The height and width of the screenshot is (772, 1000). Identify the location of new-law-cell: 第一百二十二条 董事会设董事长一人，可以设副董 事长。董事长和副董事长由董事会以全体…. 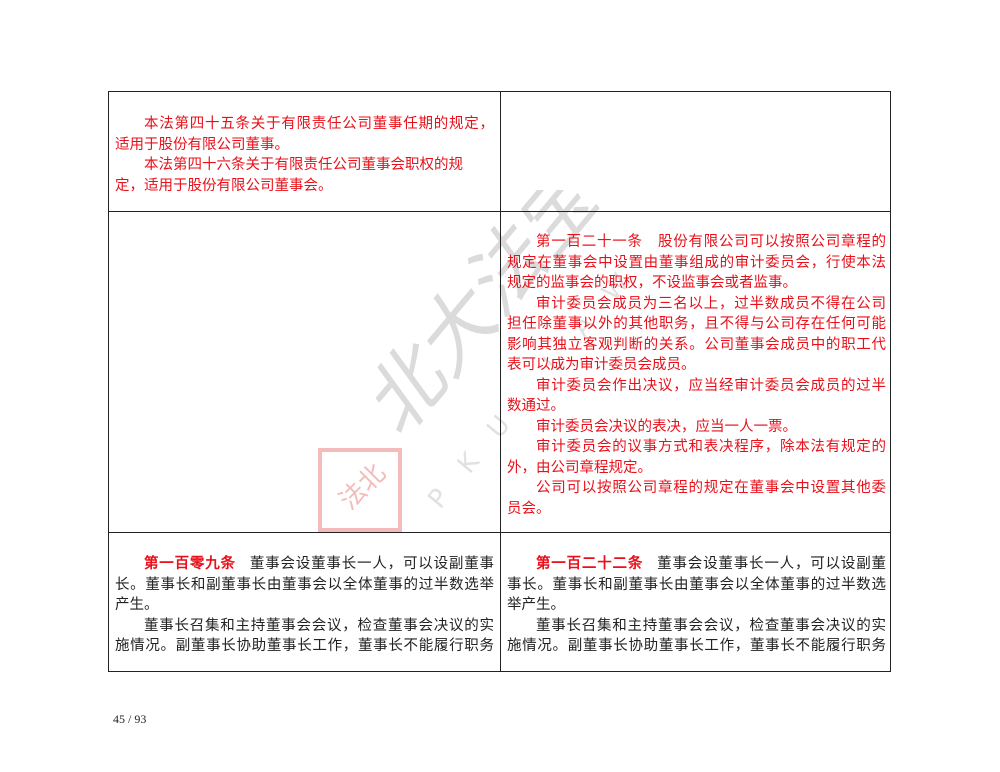
(696, 605).